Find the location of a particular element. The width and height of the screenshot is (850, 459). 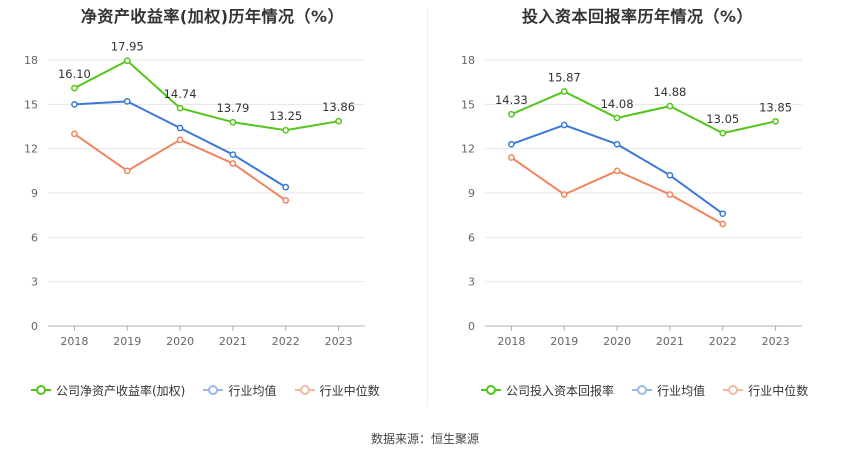

chart-title: 投入资本回报率历年情况（%） is located at coordinates (637, 16).